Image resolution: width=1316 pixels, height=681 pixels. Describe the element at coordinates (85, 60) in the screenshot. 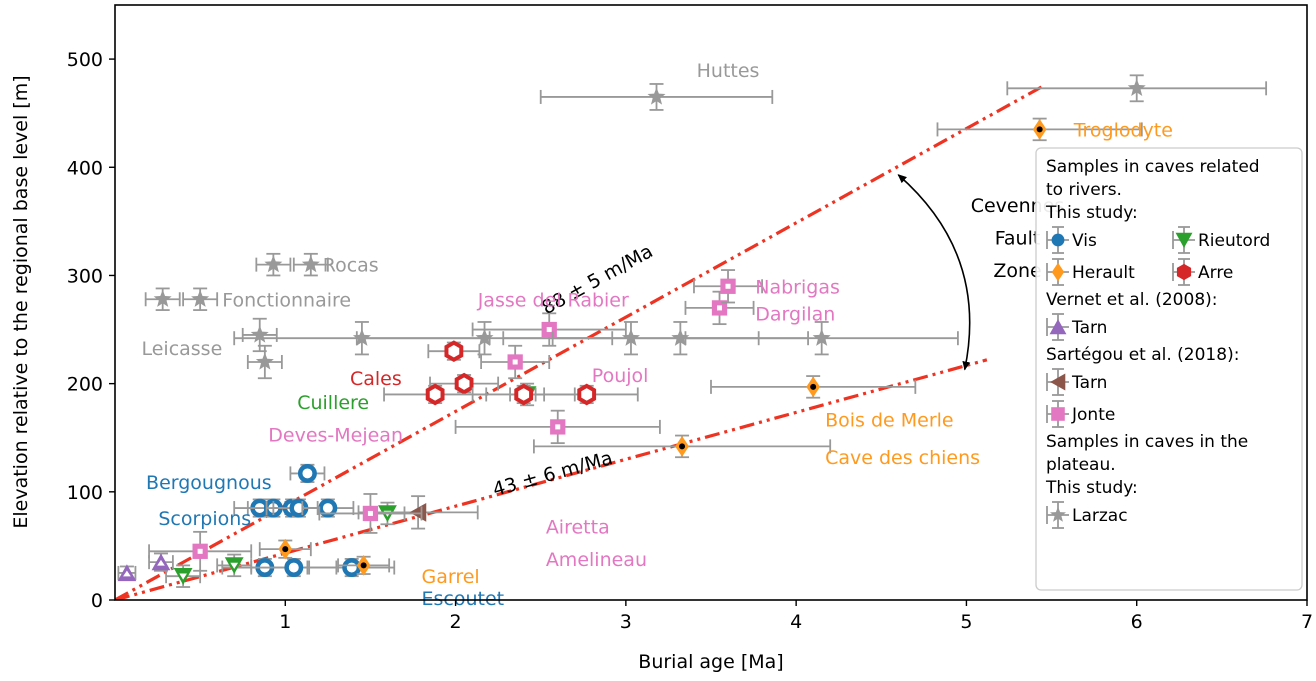

I see `y-tick-label: 500` at that location.